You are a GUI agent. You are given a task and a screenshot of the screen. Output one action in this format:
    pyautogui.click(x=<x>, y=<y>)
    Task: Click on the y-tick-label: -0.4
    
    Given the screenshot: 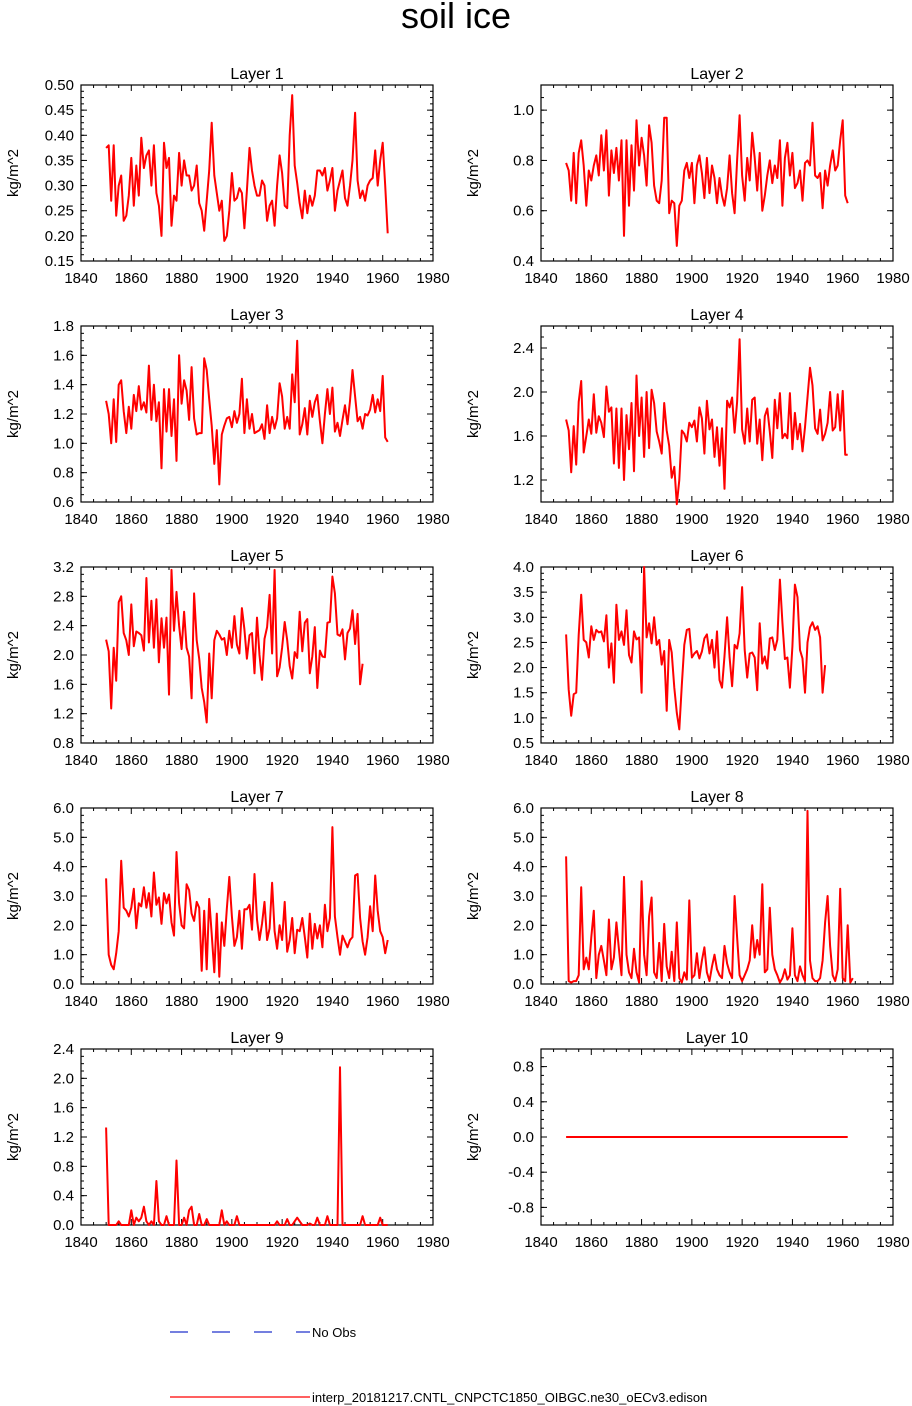 What is the action you would take?
    pyautogui.click(x=521, y=1172)
    